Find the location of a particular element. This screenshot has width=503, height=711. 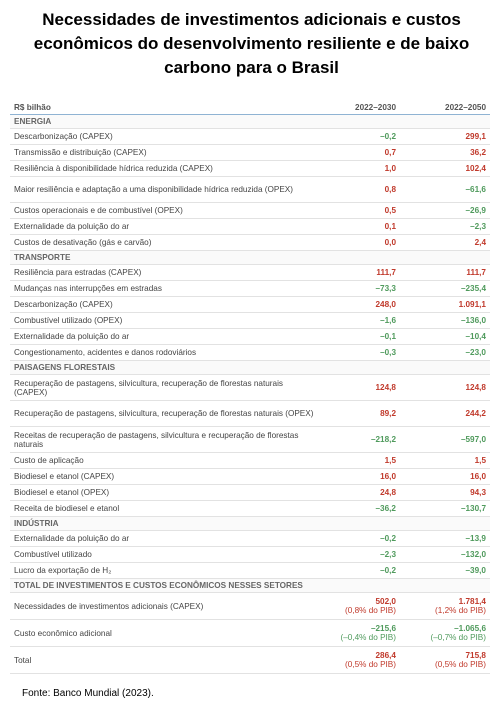

table-row: Externalidade da poluição do ar –0,2 –13,9 is located at coordinates (250, 538).